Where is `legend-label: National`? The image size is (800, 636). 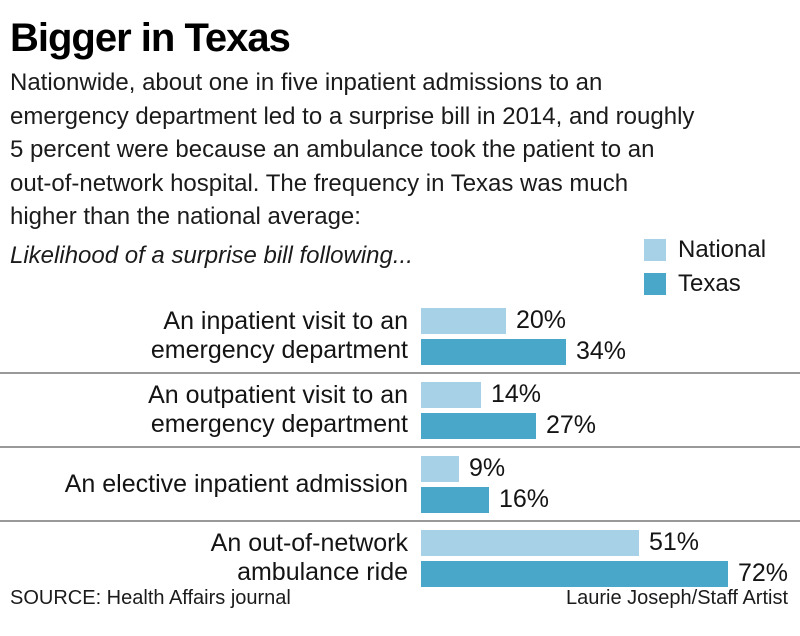 legend-label: National is located at coordinates (722, 249).